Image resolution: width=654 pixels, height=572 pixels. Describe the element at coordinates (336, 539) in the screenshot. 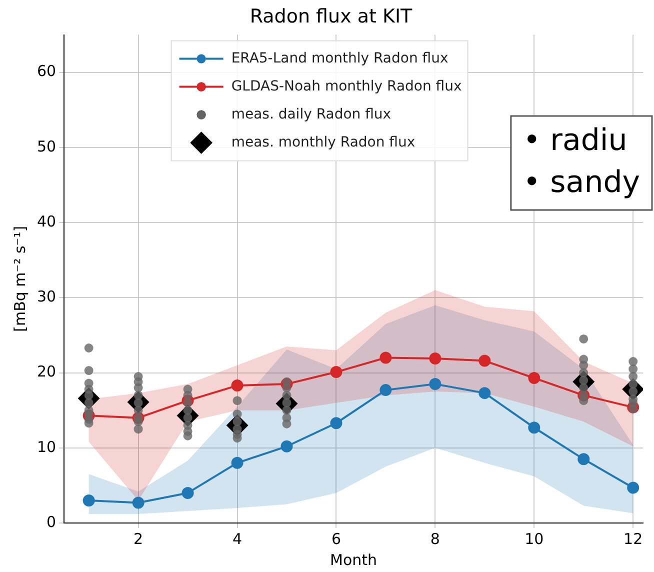

I see `x-tick-label: 6` at that location.